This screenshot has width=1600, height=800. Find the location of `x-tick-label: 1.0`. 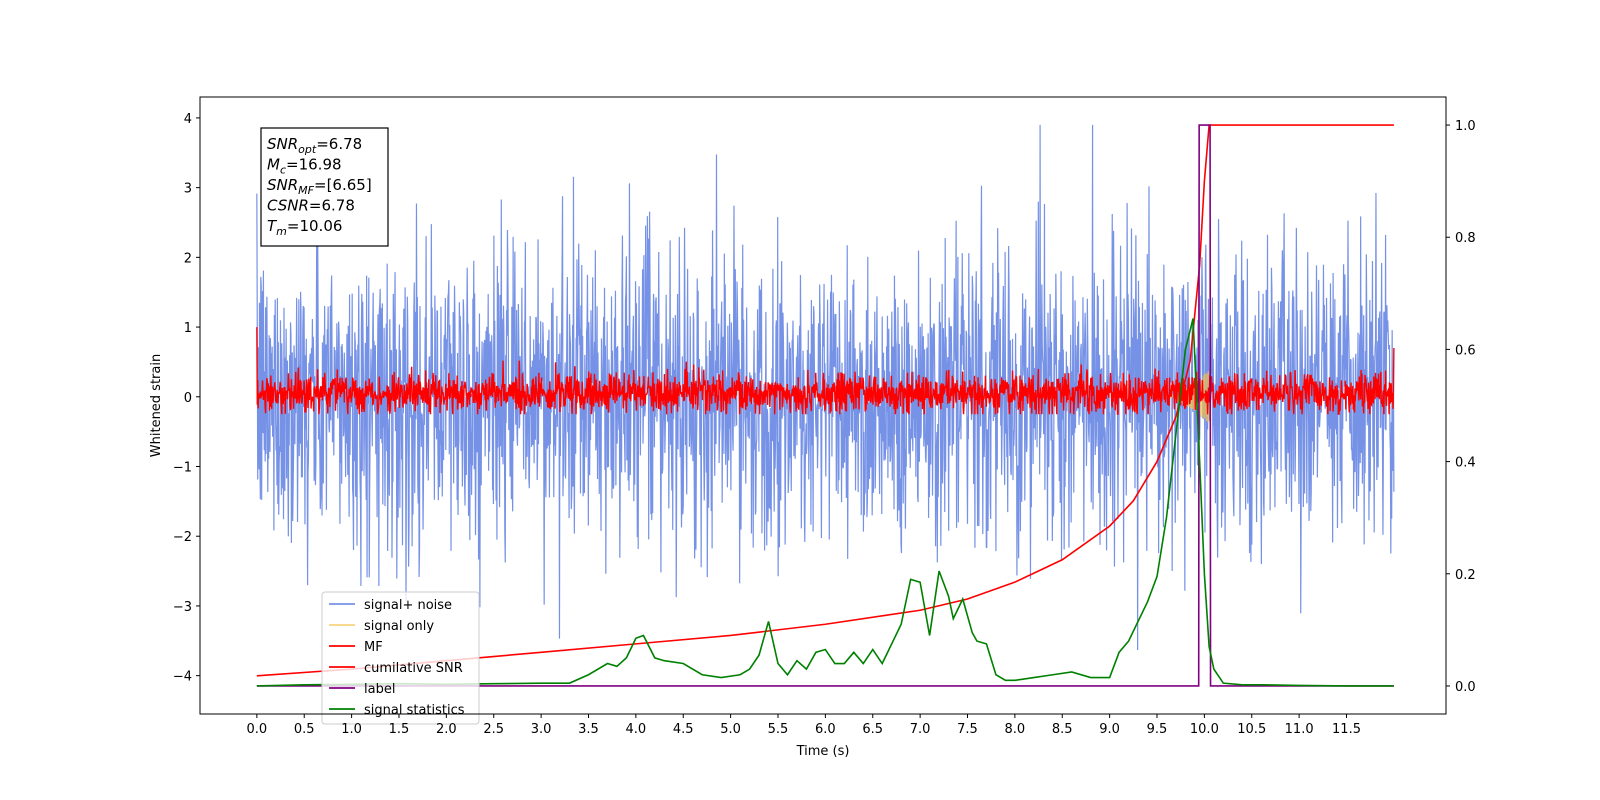

x-tick-label: 1.0 is located at coordinates (351, 729).